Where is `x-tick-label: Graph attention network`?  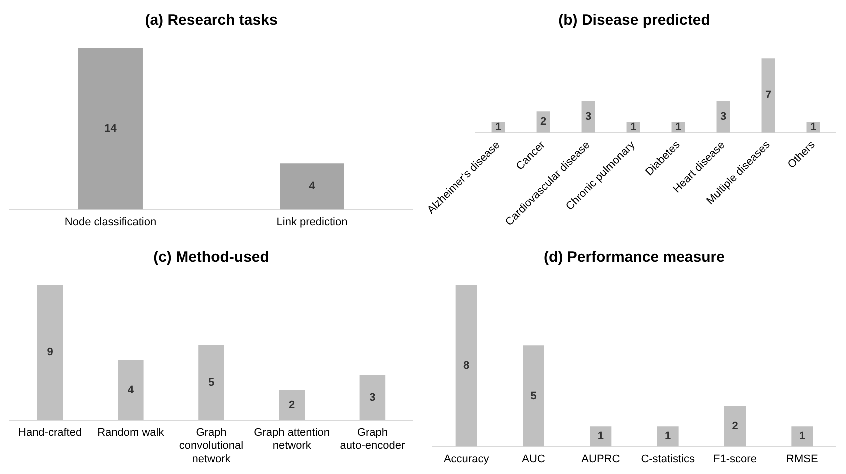 x-tick-label: Graph attention network is located at coordinates (292, 439).